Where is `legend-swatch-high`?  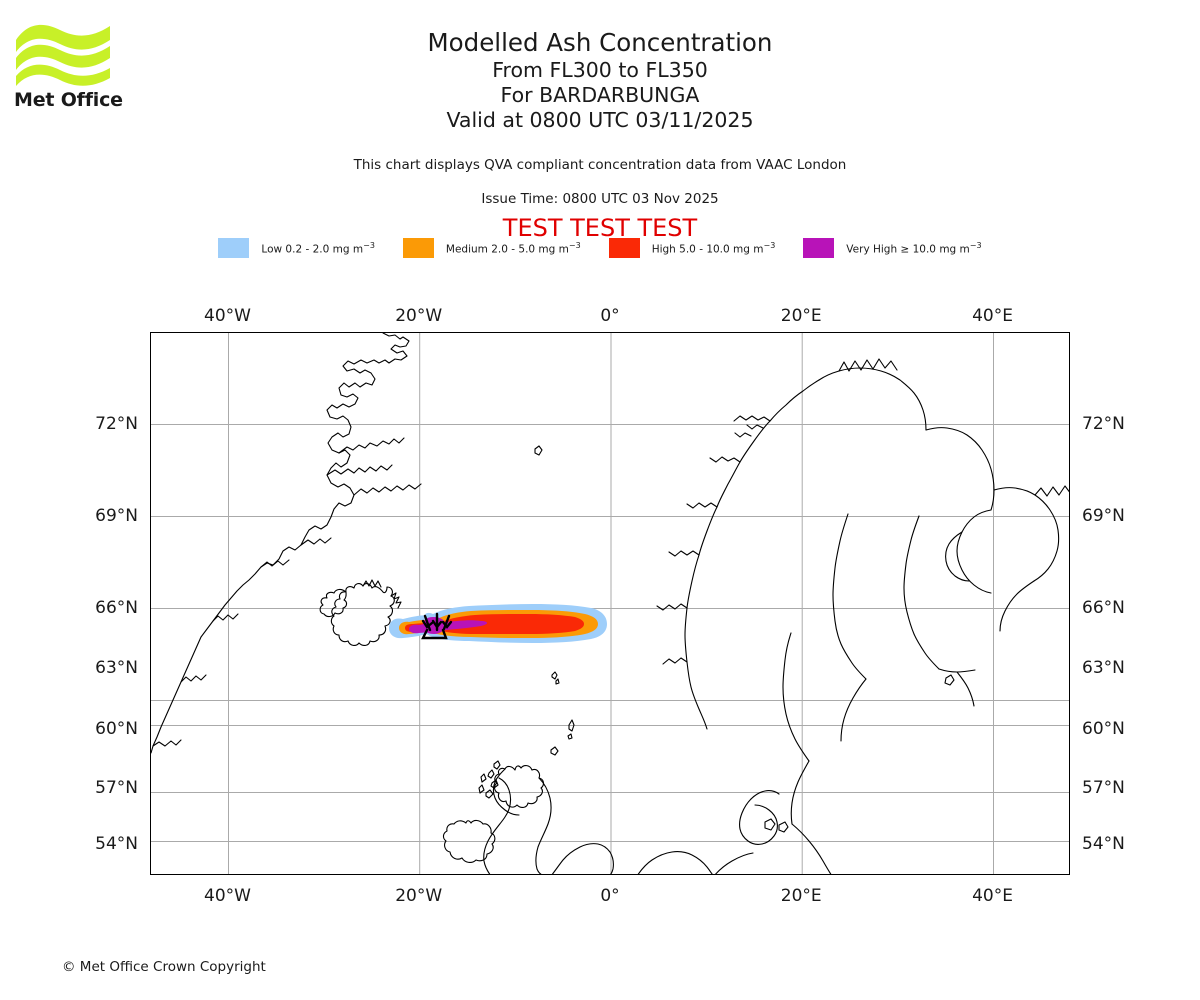
legend-swatch-high is located at coordinates (624, 248).